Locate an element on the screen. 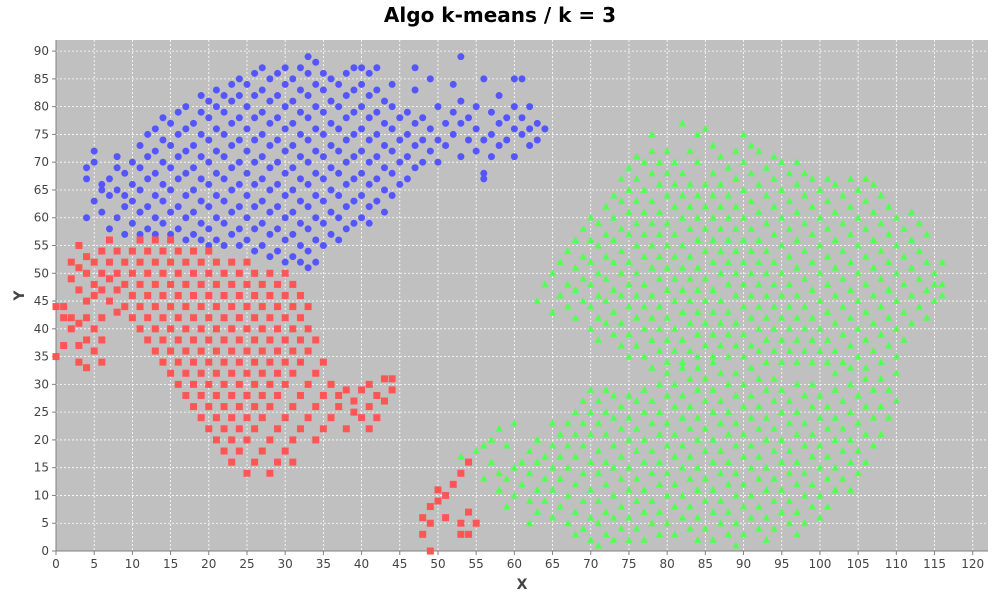 The height and width of the screenshot is (600, 1000). x-tick-label: 30 is located at coordinates (285, 564).